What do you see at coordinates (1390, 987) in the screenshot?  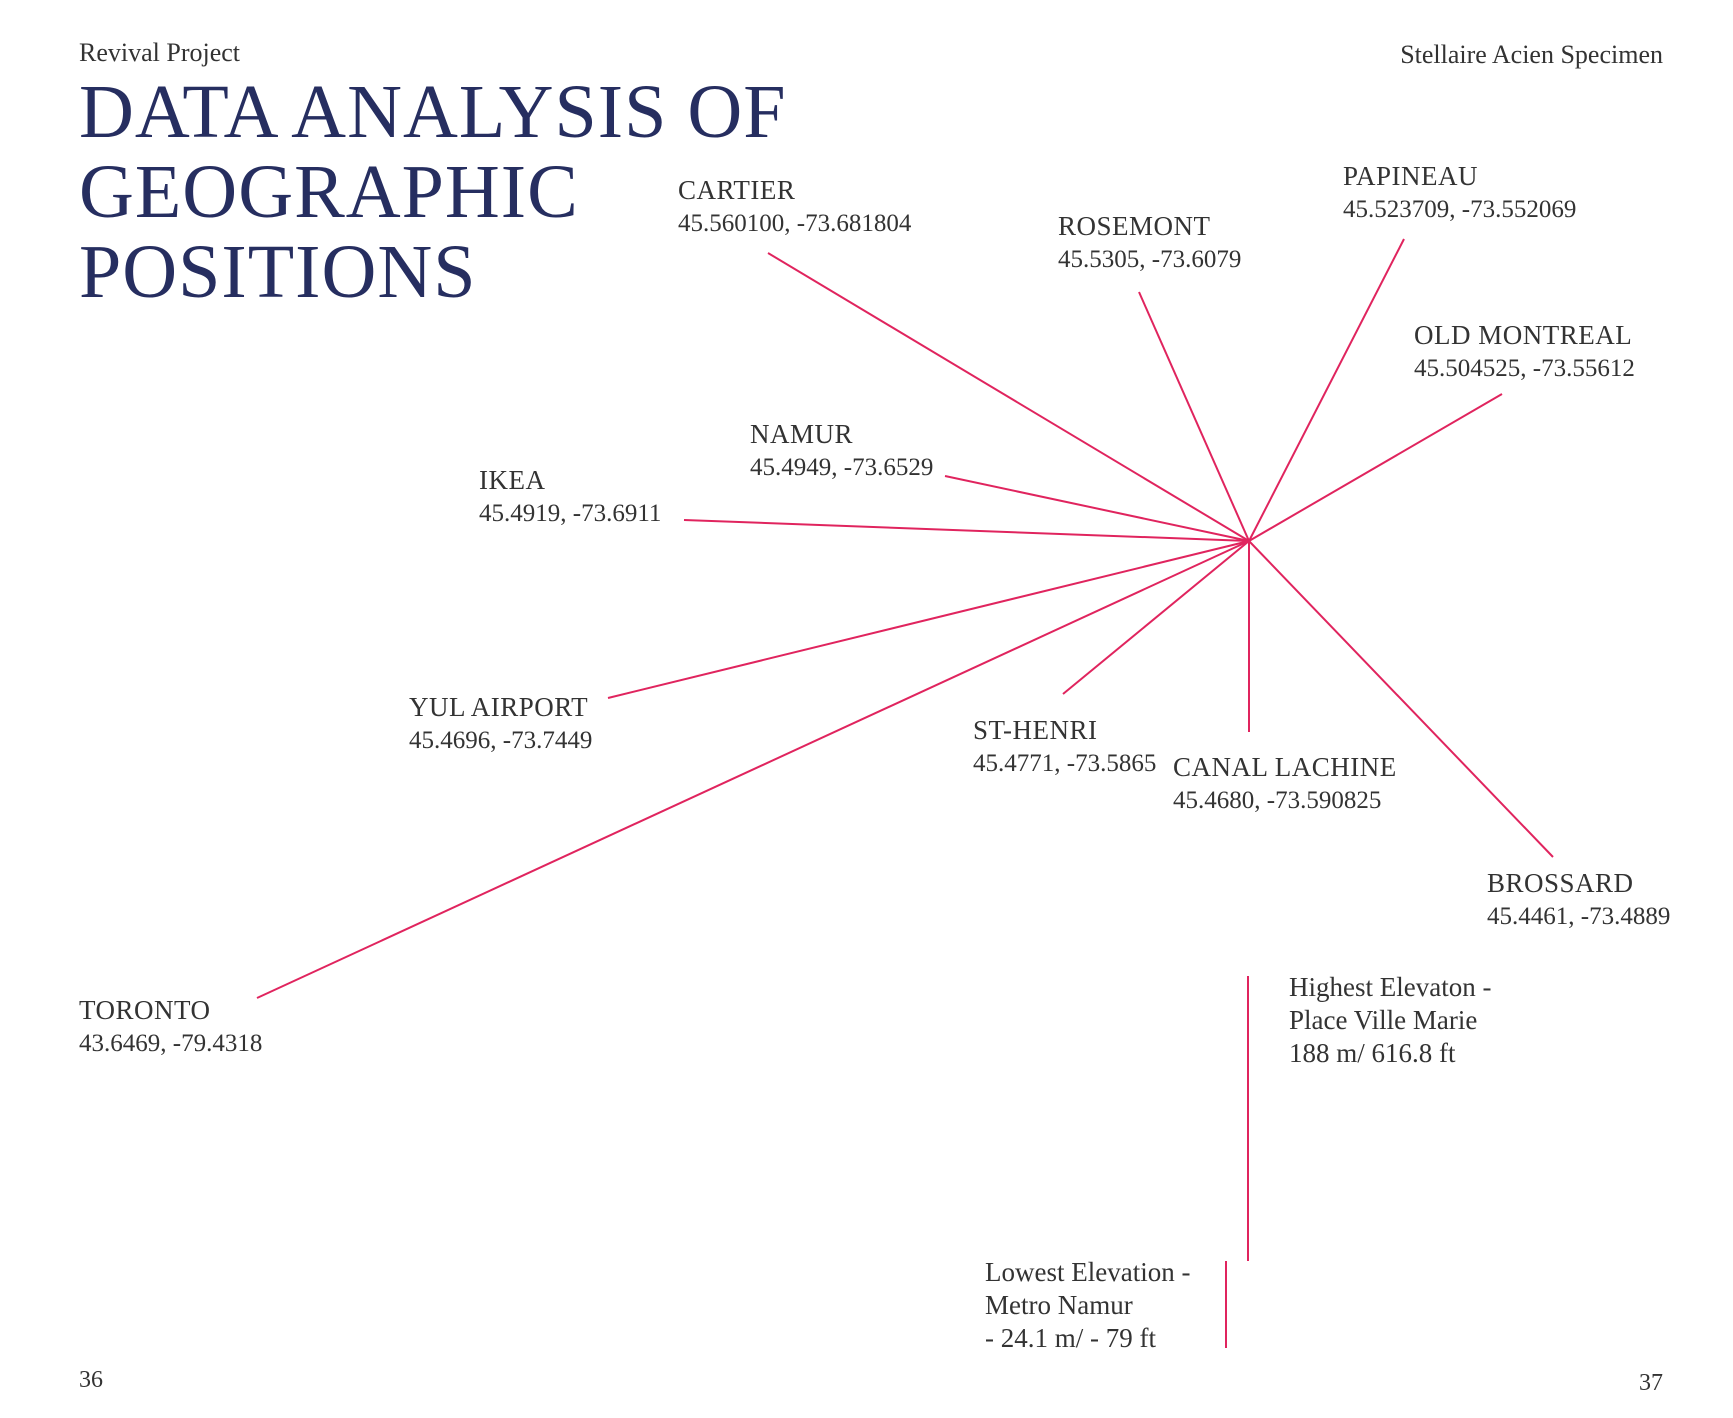 I see `elevation-line: Highest Elevaton -` at bounding box center [1390, 987].